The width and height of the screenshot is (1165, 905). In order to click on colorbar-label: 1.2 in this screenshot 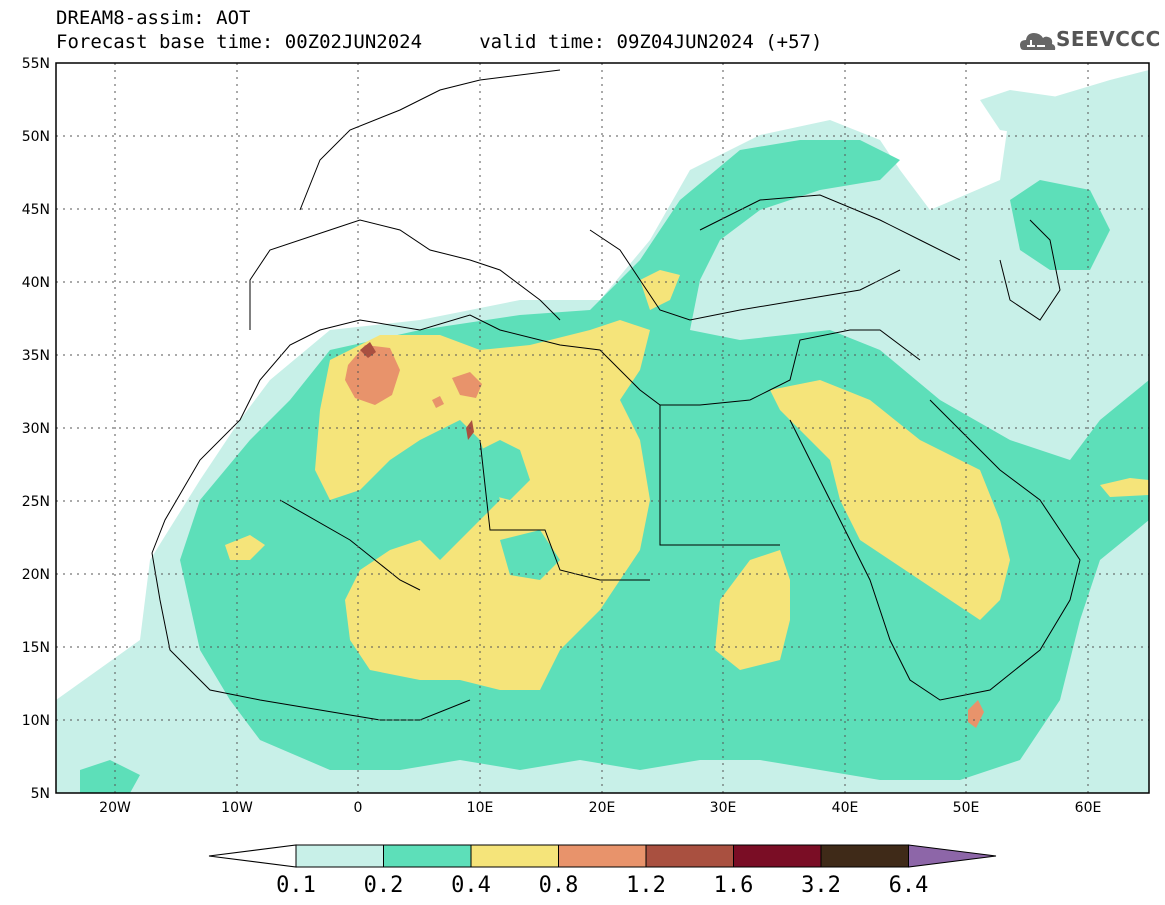, I will do `click(646, 885)`.